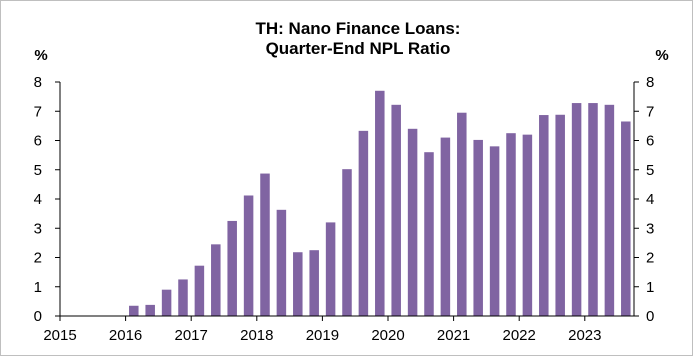 The image size is (693, 357). Describe the element at coordinates (643, 199) in the screenshot. I see `right-y-axis: 0 1 2 3 4 5 6 7 8` at that location.